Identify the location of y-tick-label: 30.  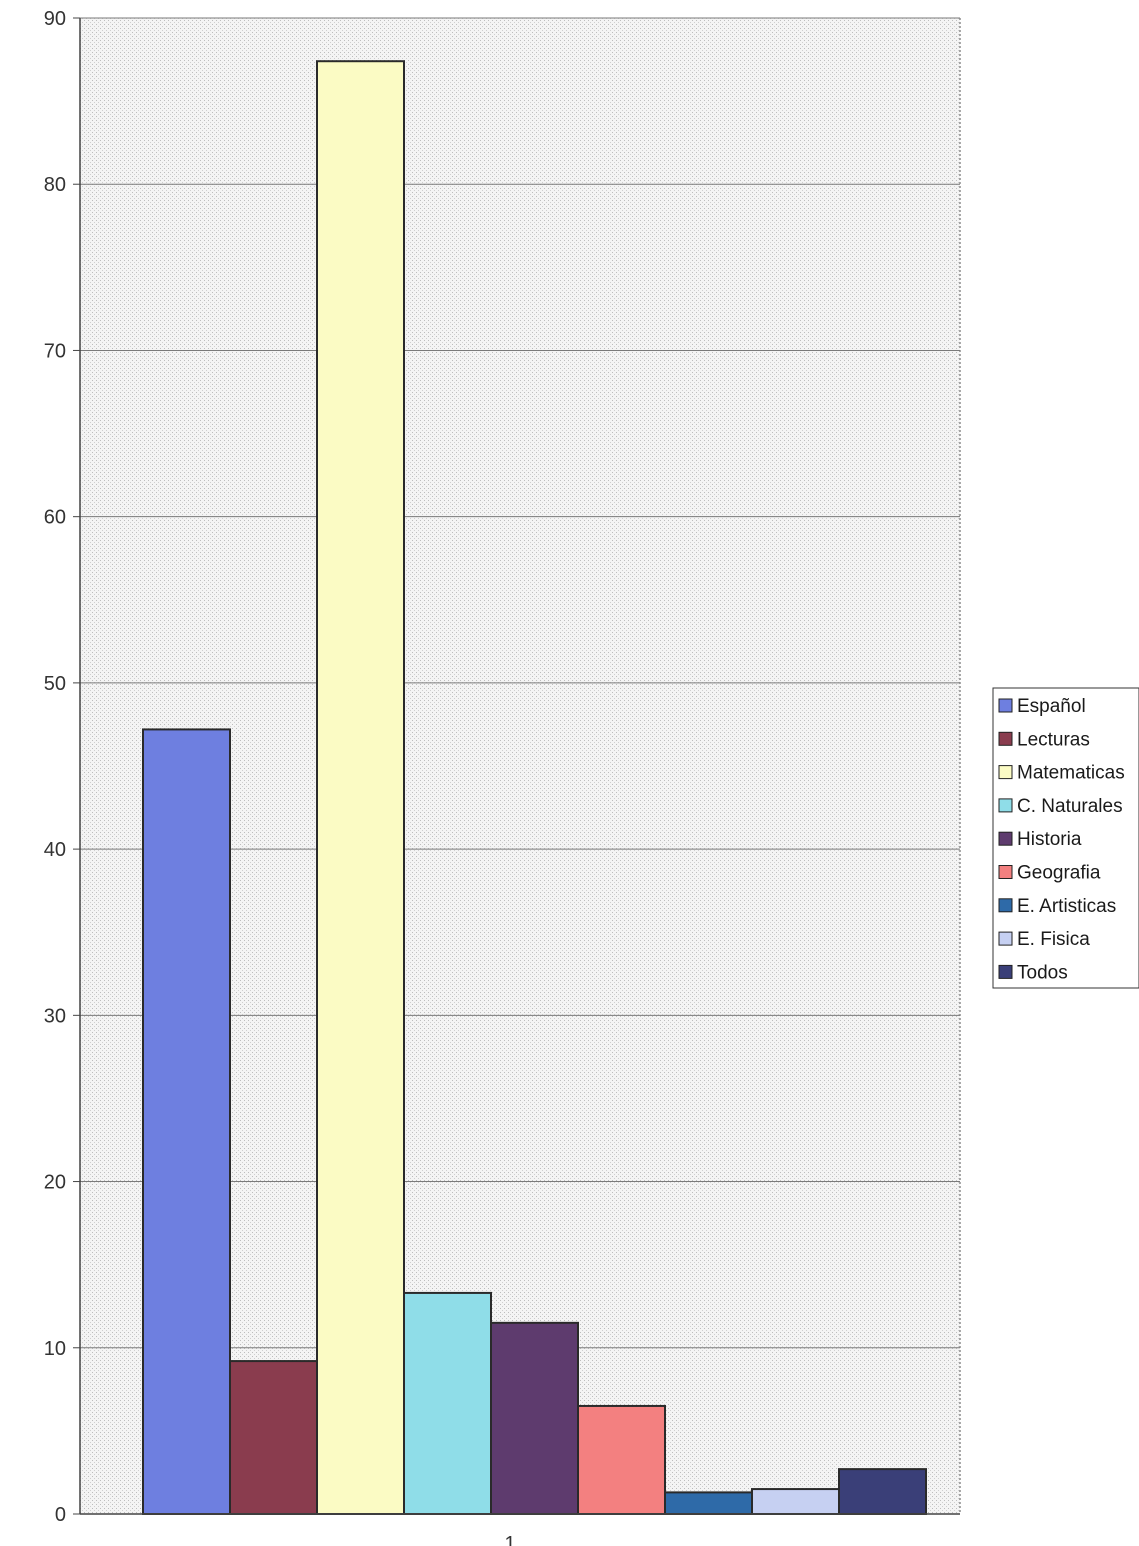
(55, 1016).